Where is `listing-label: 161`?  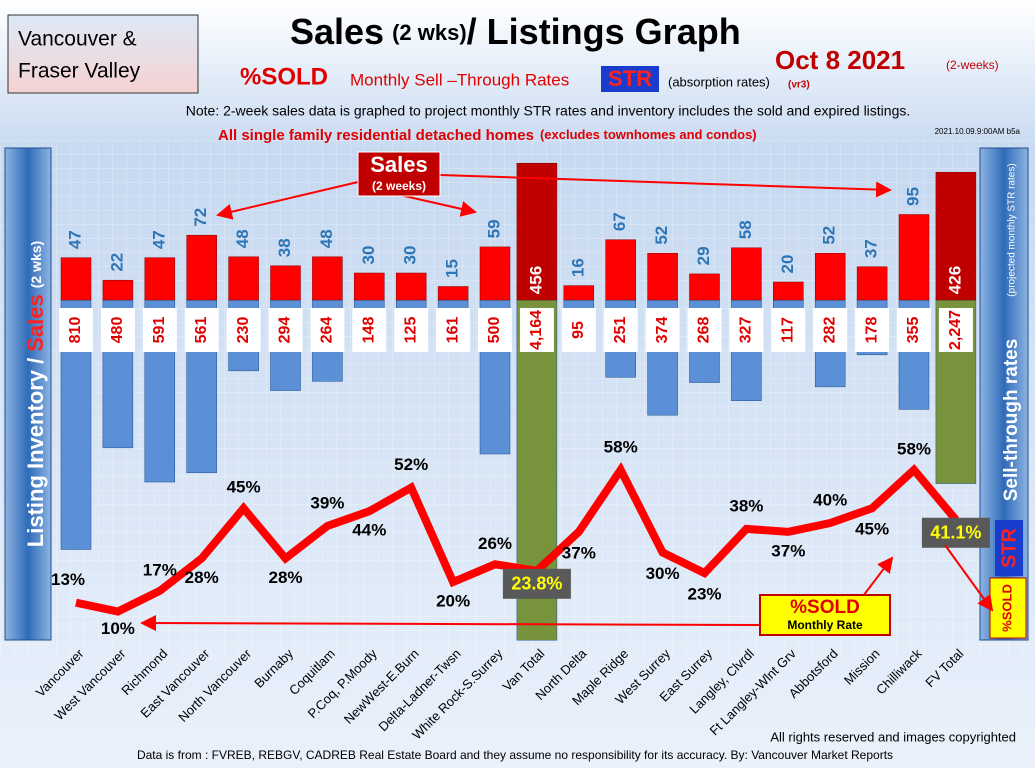 listing-label: 161 is located at coordinates (452, 330).